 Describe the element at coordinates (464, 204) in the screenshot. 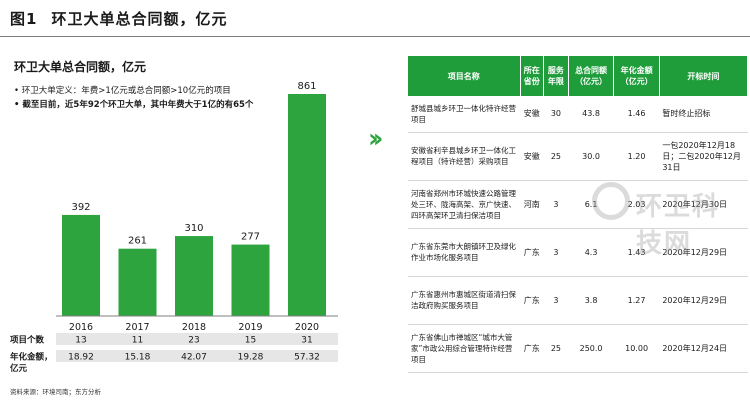

I see `cell-project-name: 河南省郑州市环城快速公路管理处三环、陇海高架、京广快速、四环高架环卫清扫保洁项目` at that location.